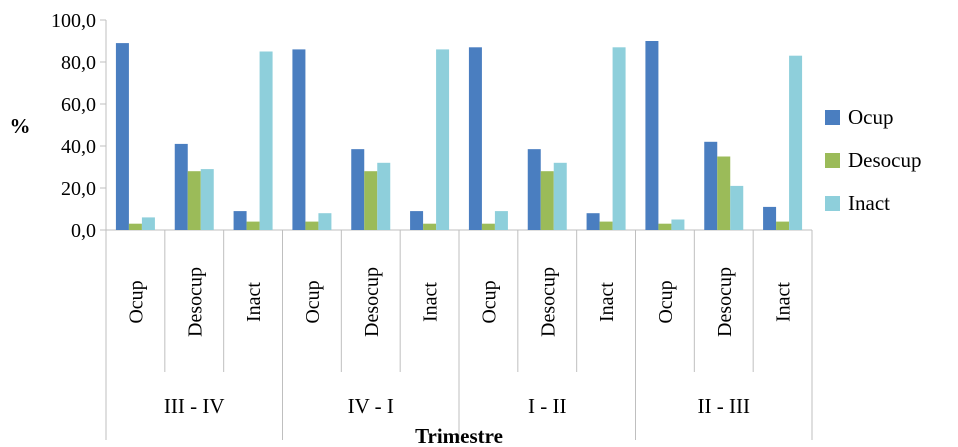  What do you see at coordinates (459, 435) in the screenshot?
I see `x-axis-title: Trimestre` at bounding box center [459, 435].